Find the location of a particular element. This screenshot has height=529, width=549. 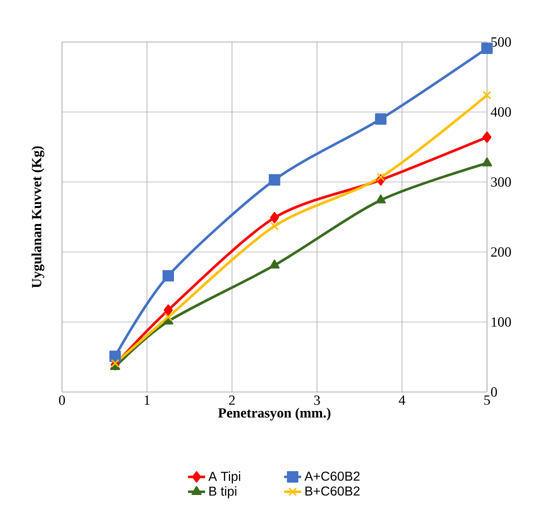

y-axis-title: Uygulanan Kuvvet (Kg) is located at coordinates (38, 217).